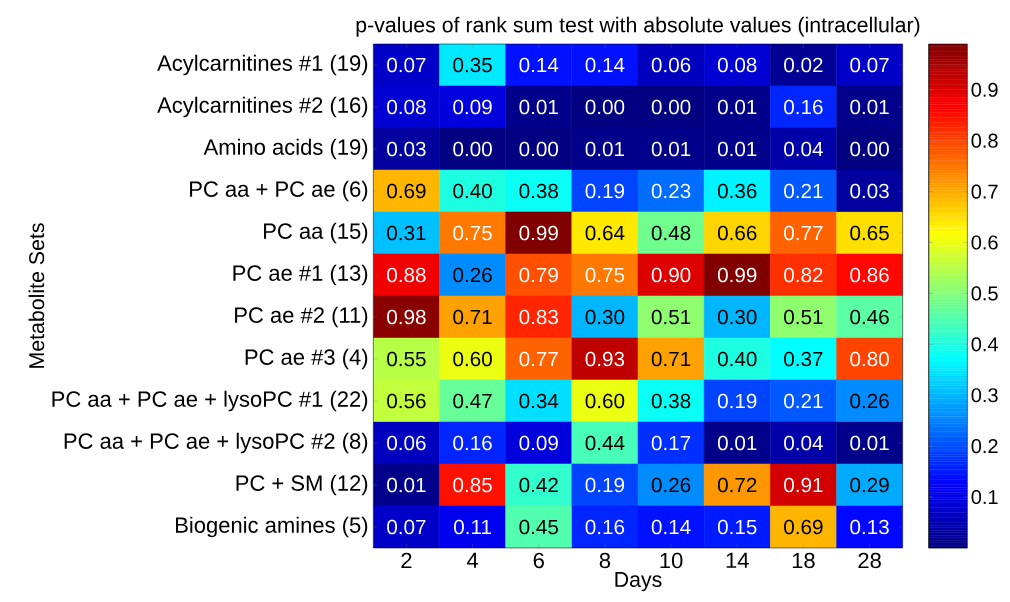 This screenshot has height=602, width=1010. Describe the element at coordinates (803, 560) in the screenshot. I see `x-tick-label: 18` at that location.